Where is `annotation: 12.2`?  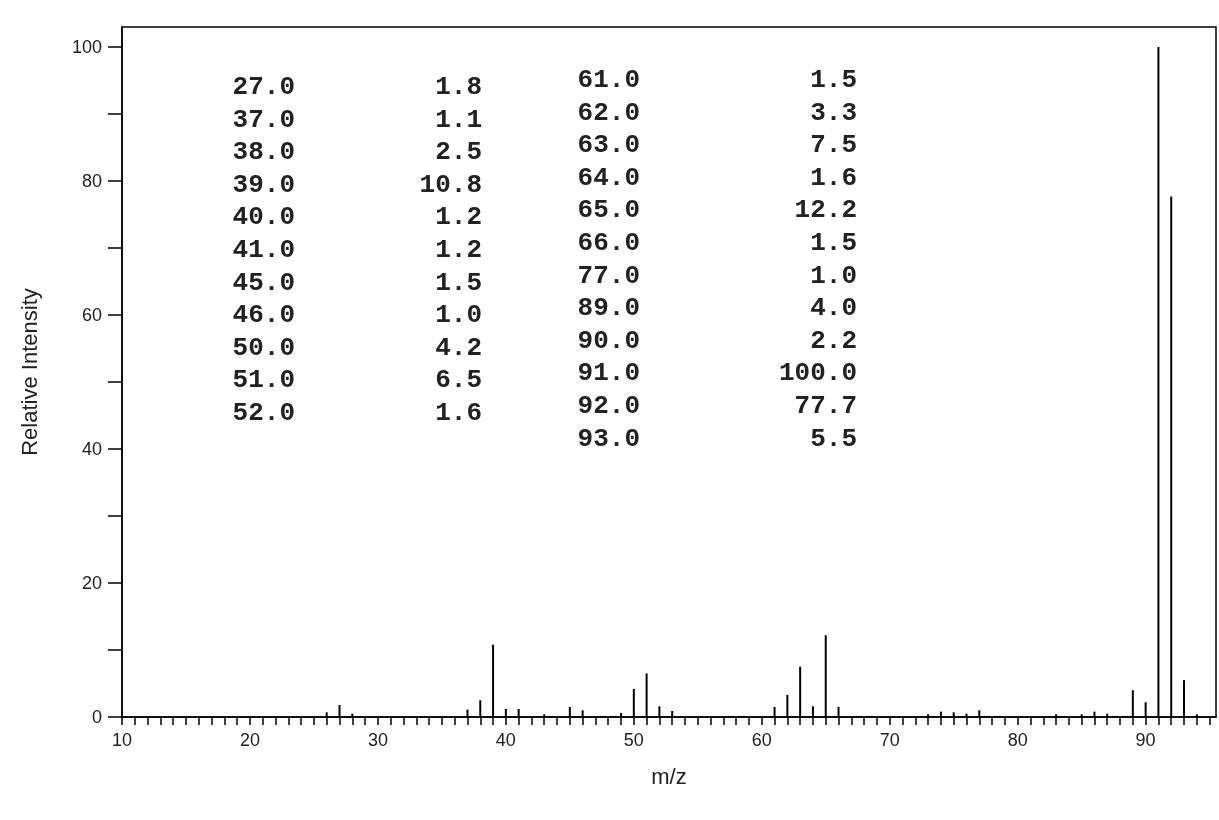 annotation: 12.2 is located at coordinates (825, 210).